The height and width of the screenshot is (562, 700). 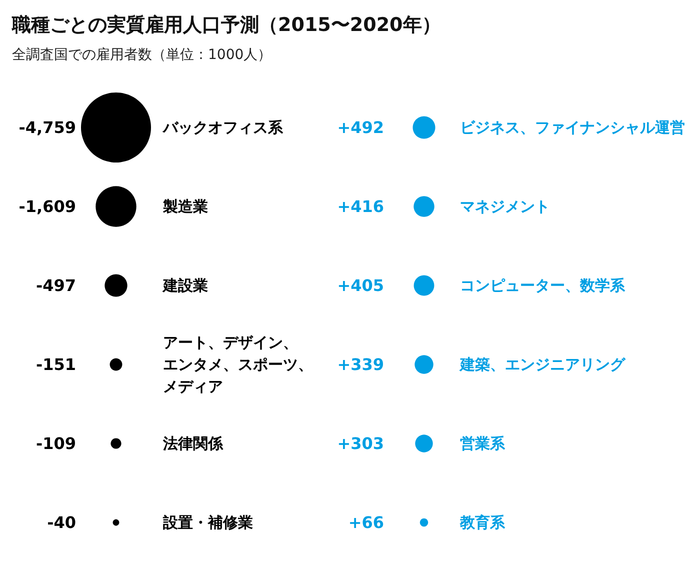 What do you see at coordinates (223, 127) in the screenshot?
I see `category-label: バックオフィス系` at bounding box center [223, 127].